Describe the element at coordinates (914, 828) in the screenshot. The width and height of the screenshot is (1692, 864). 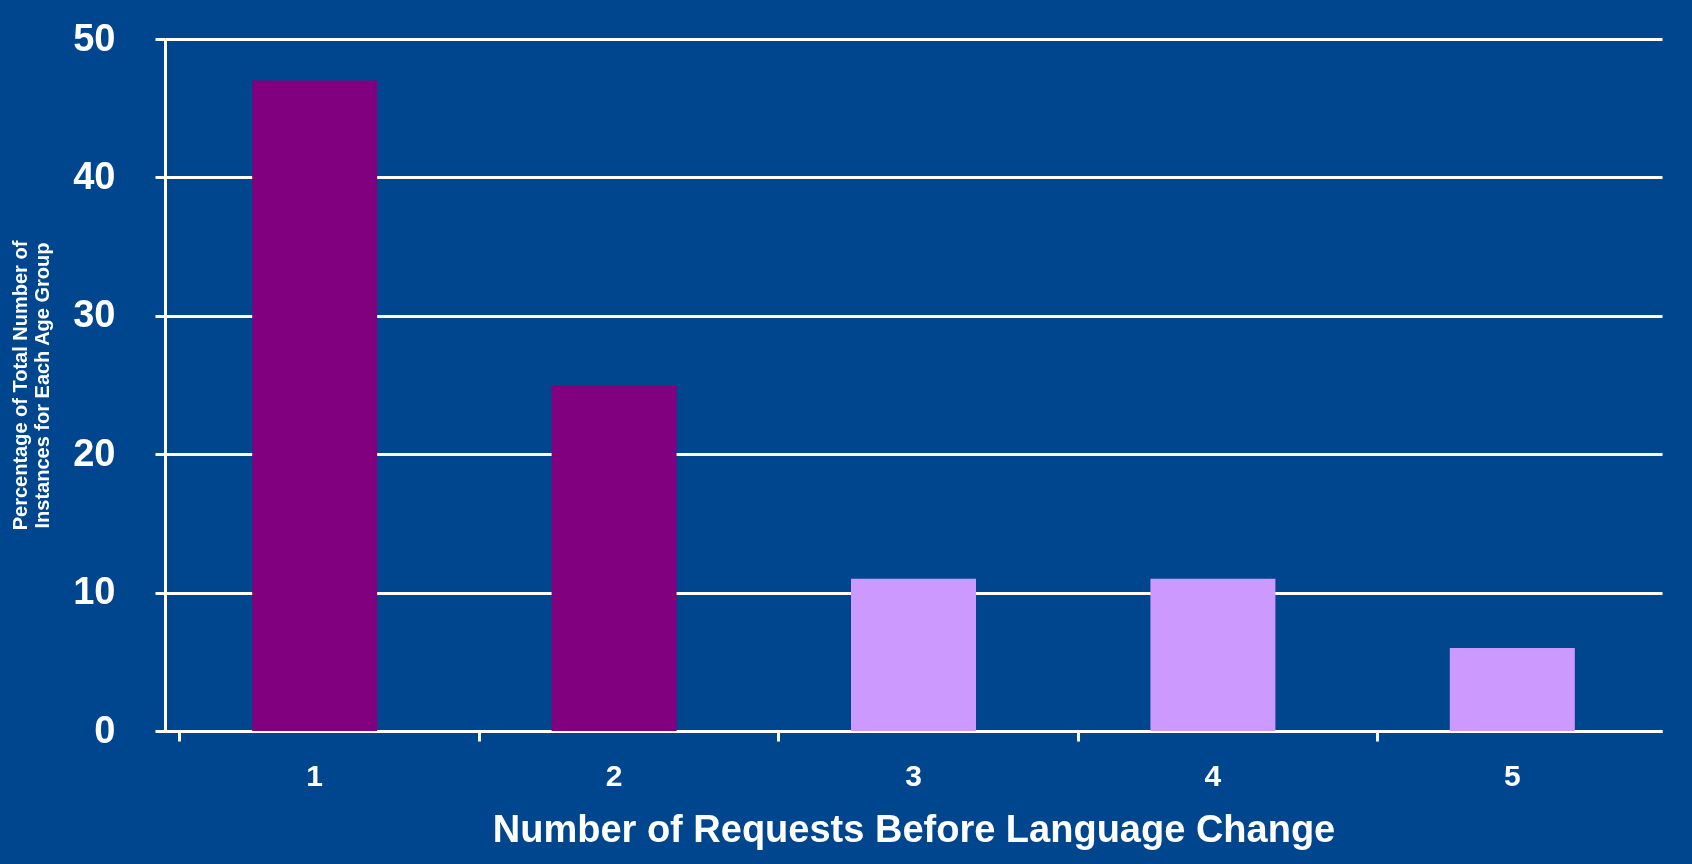
I see `x-axis-title: Number of Requests Before Language Change` at that location.